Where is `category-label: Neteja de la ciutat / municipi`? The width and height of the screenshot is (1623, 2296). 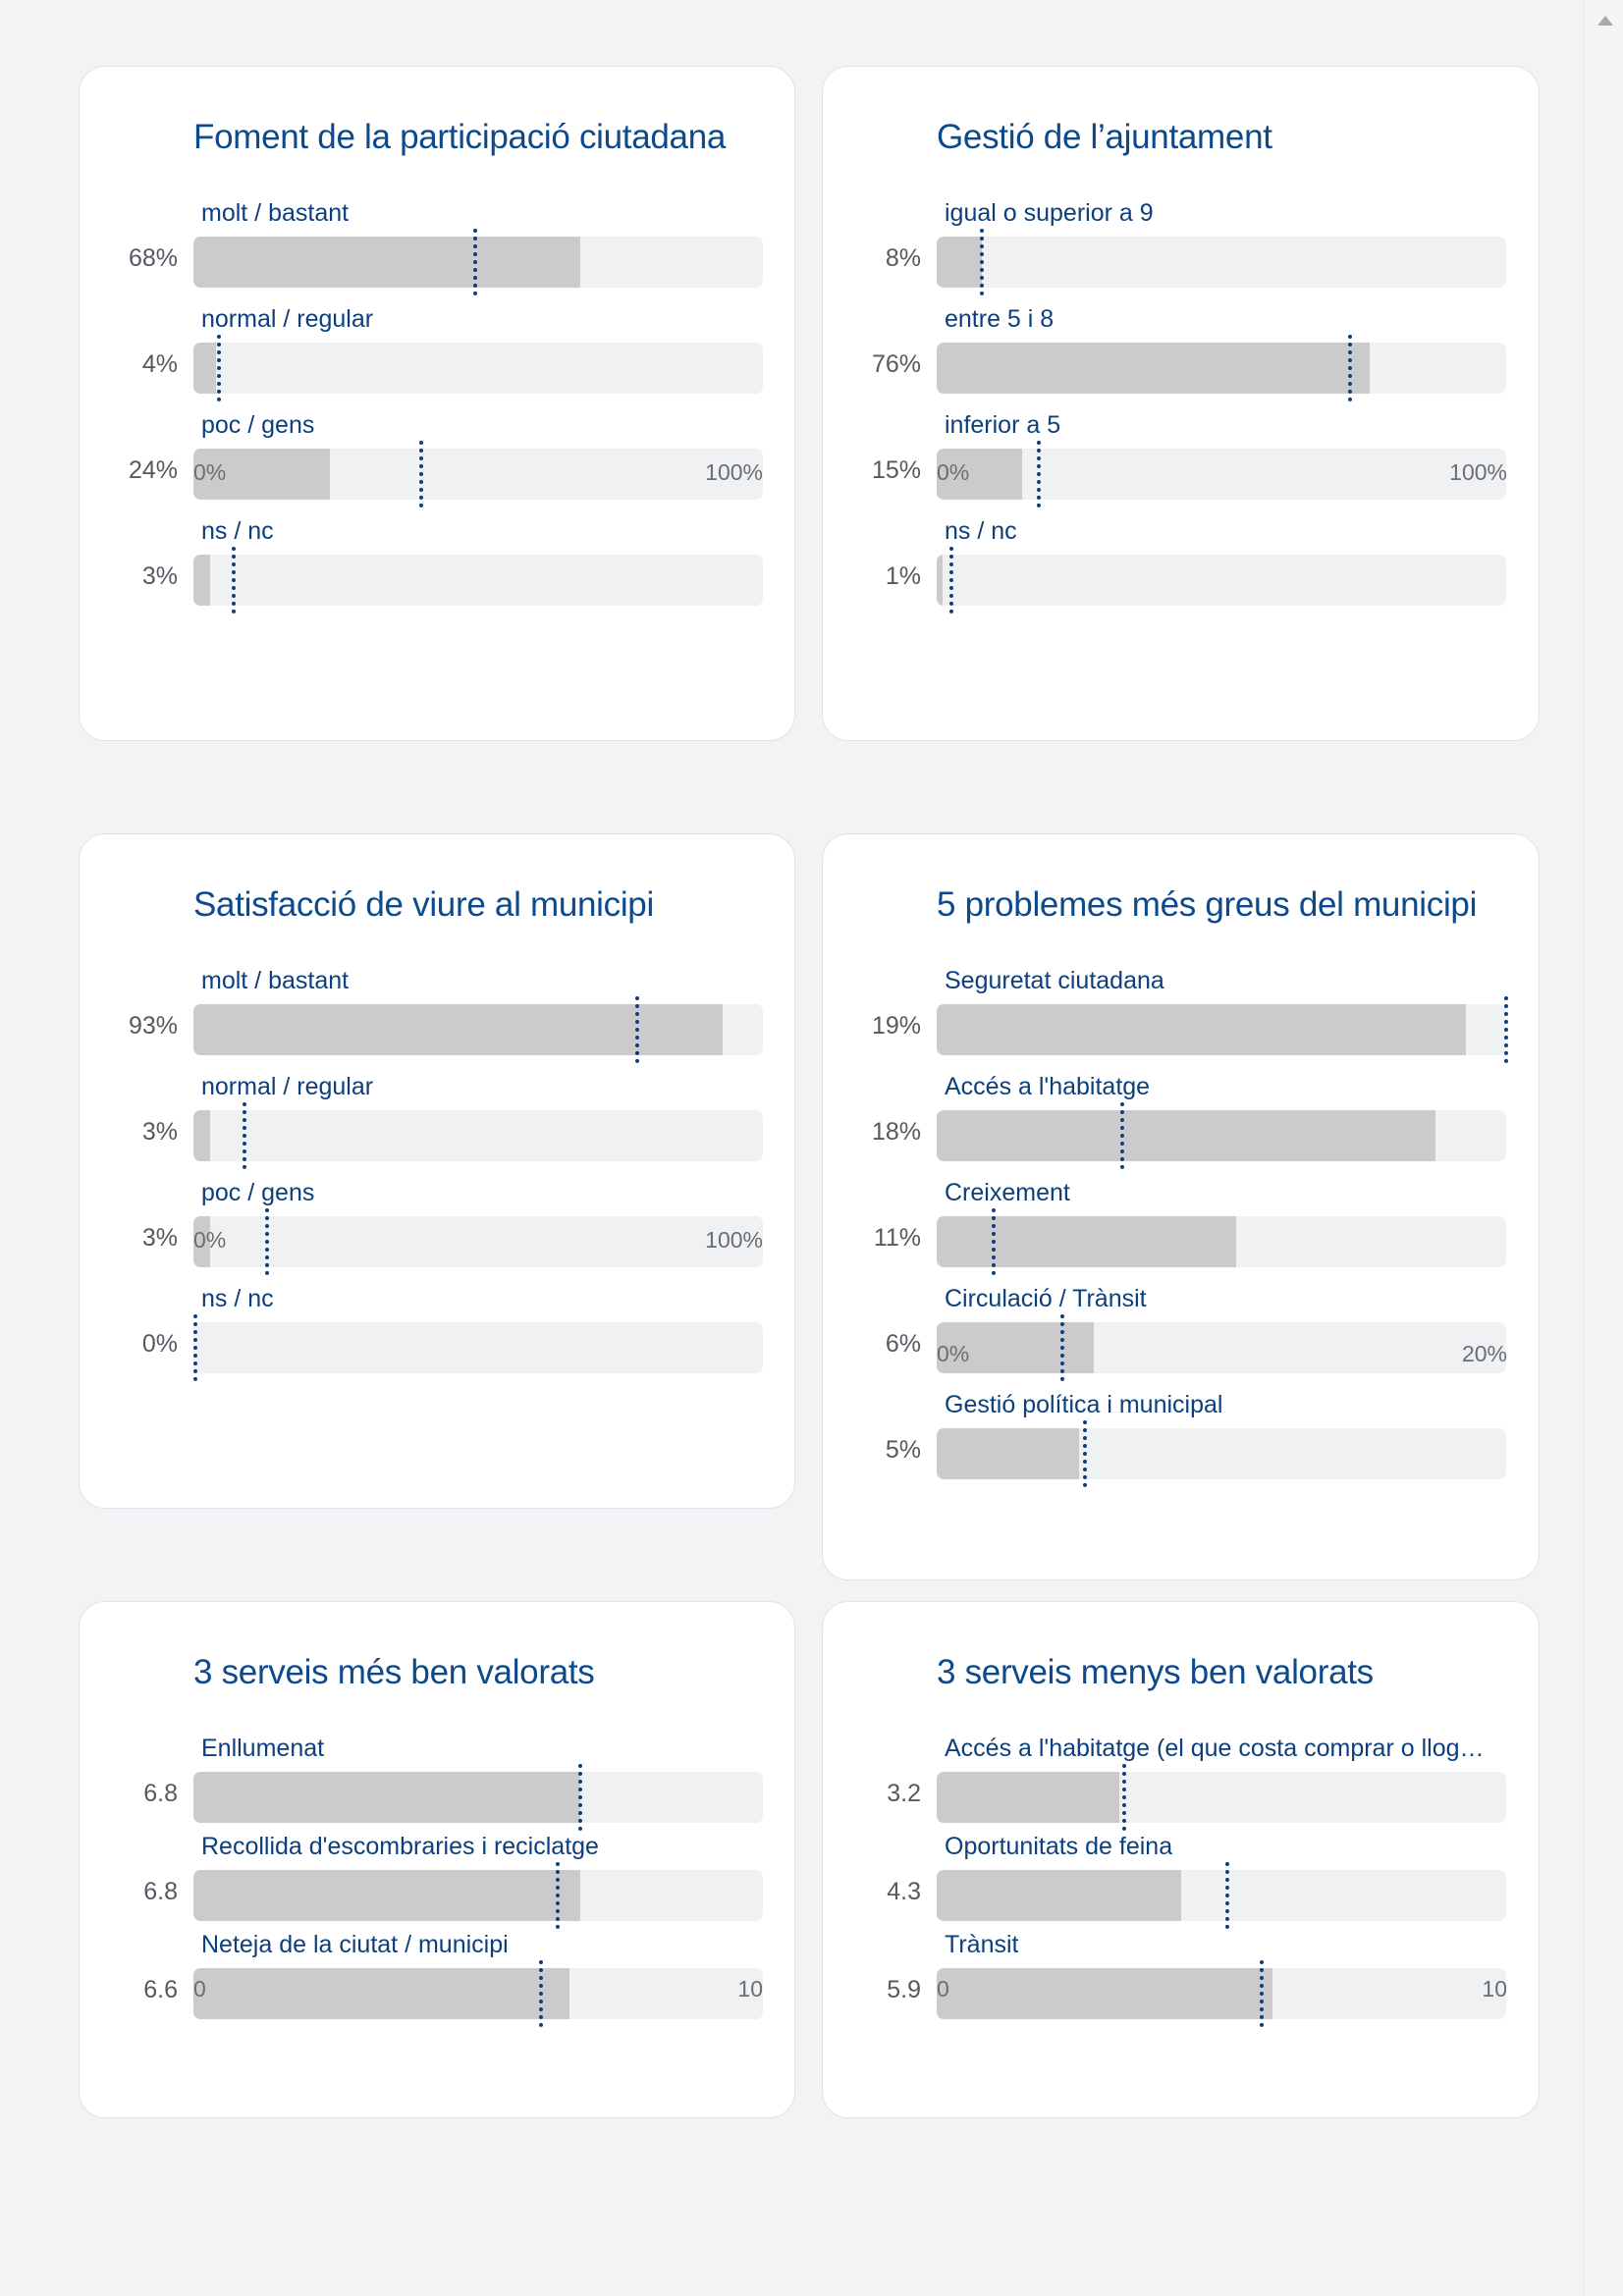 category-label: Neteja de la ciutat / municipi is located at coordinates (355, 1944).